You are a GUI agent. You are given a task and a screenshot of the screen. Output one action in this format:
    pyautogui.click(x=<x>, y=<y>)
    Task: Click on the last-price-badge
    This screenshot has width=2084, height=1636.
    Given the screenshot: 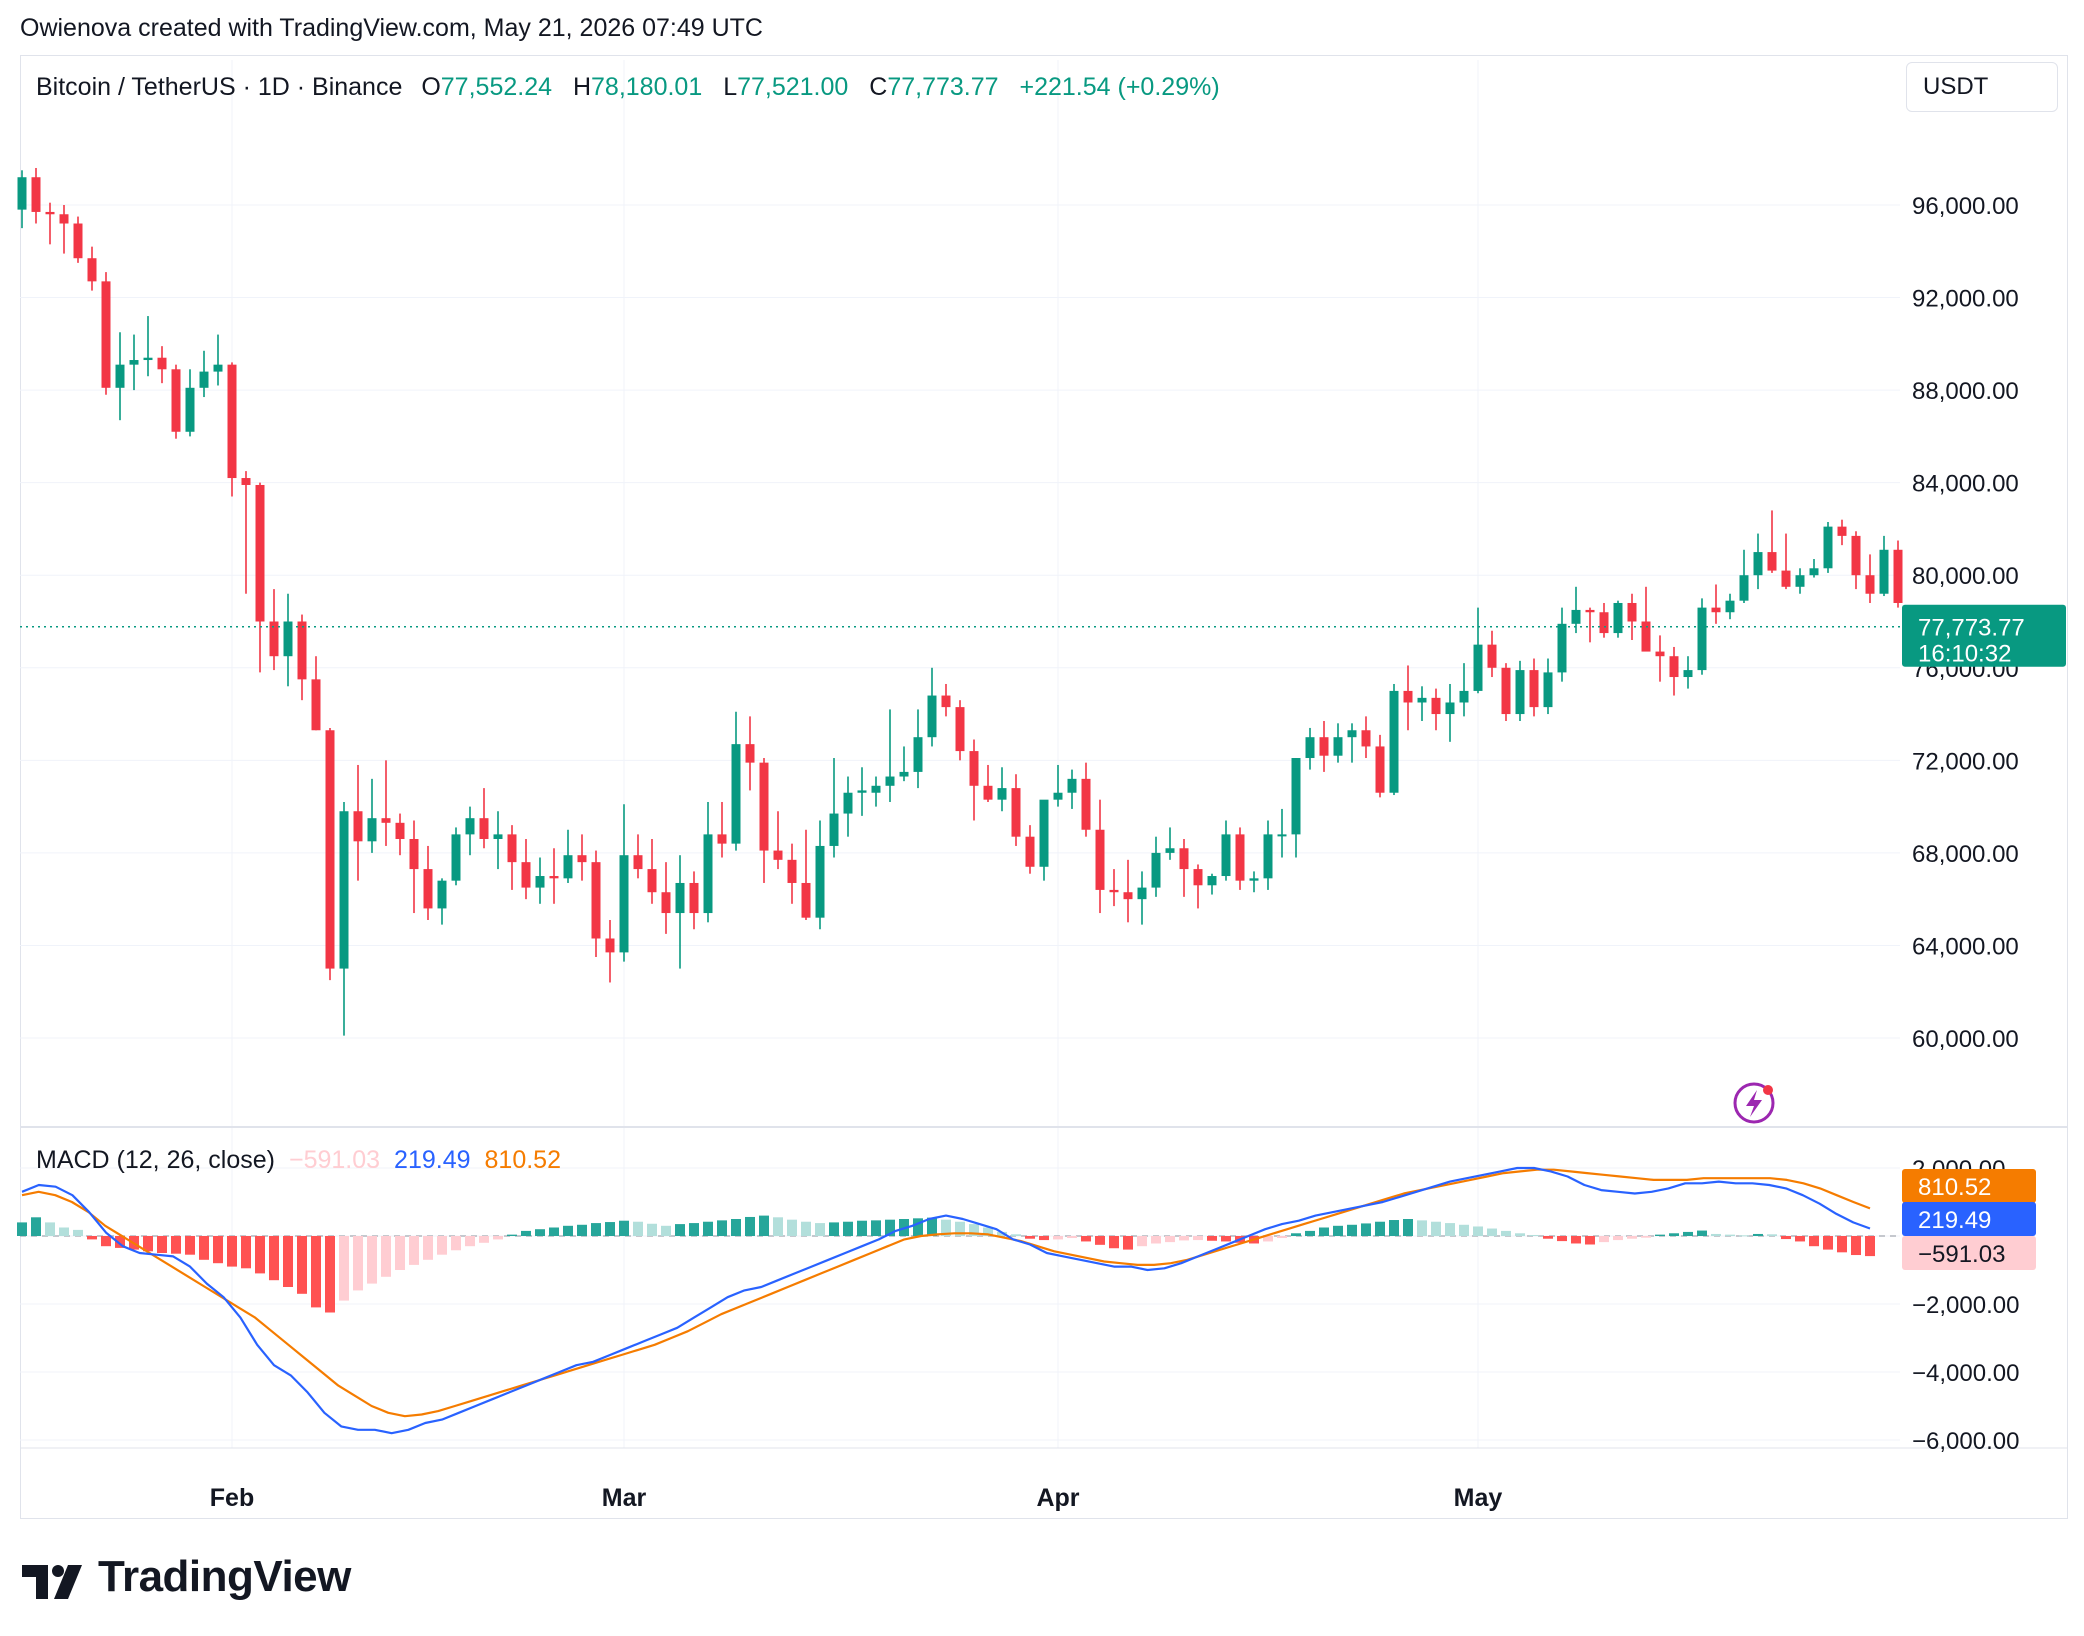 What is the action you would take?
    pyautogui.click(x=1984, y=635)
    